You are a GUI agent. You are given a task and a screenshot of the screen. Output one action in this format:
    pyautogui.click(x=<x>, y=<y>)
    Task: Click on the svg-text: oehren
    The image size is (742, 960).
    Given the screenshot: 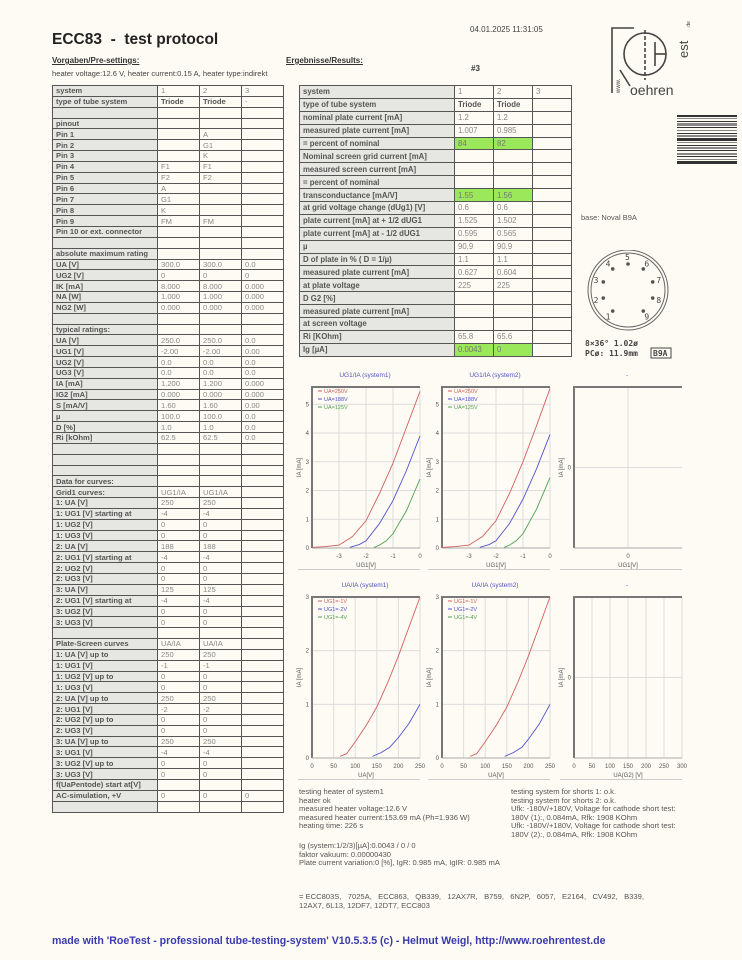 What is the action you would take?
    pyautogui.click(x=652, y=90)
    